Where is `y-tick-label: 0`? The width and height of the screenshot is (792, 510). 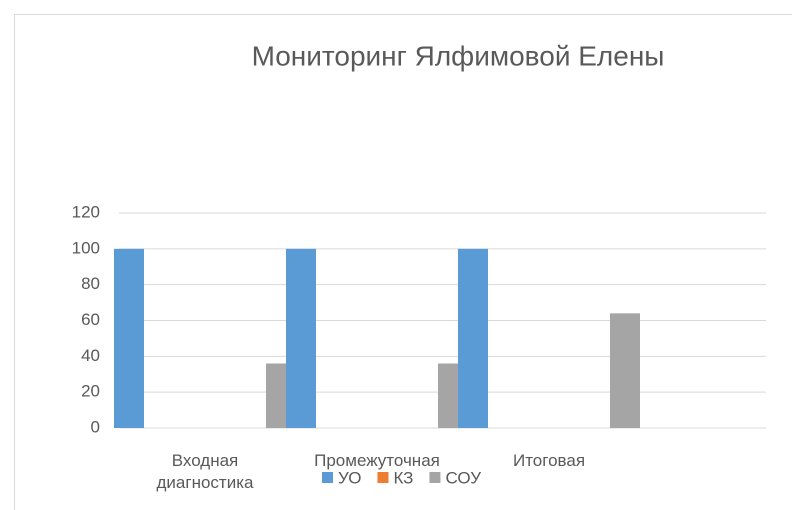
y-tick-label: 0 is located at coordinates (95, 426).